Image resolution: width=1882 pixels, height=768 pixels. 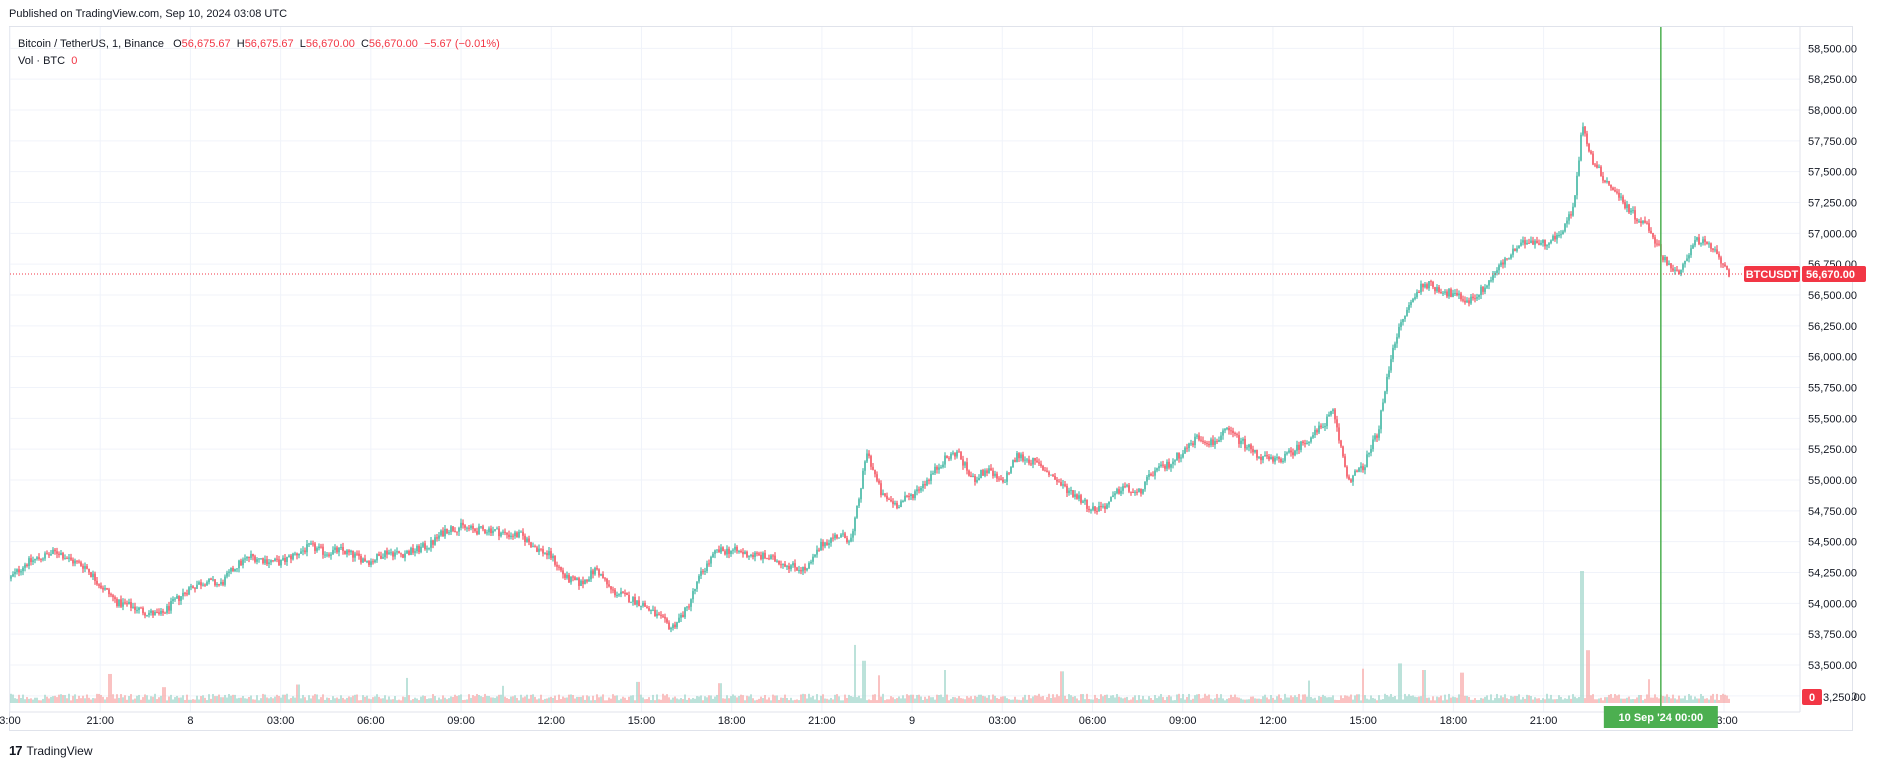 I want to click on y-tick-label: 54,000.00, so click(x=1832, y=604).